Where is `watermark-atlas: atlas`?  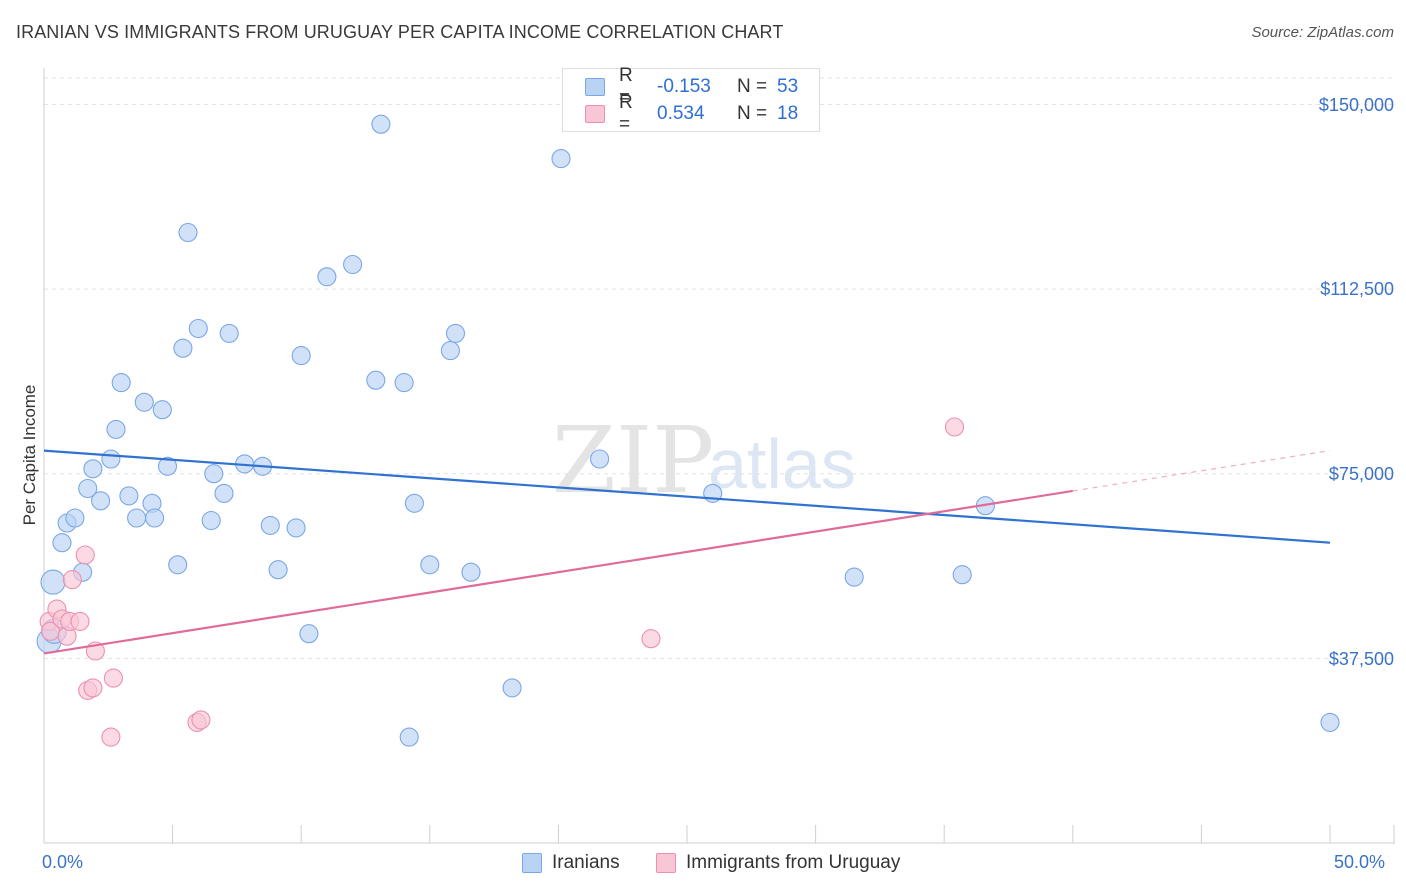 watermark-atlas: atlas is located at coordinates (782, 464).